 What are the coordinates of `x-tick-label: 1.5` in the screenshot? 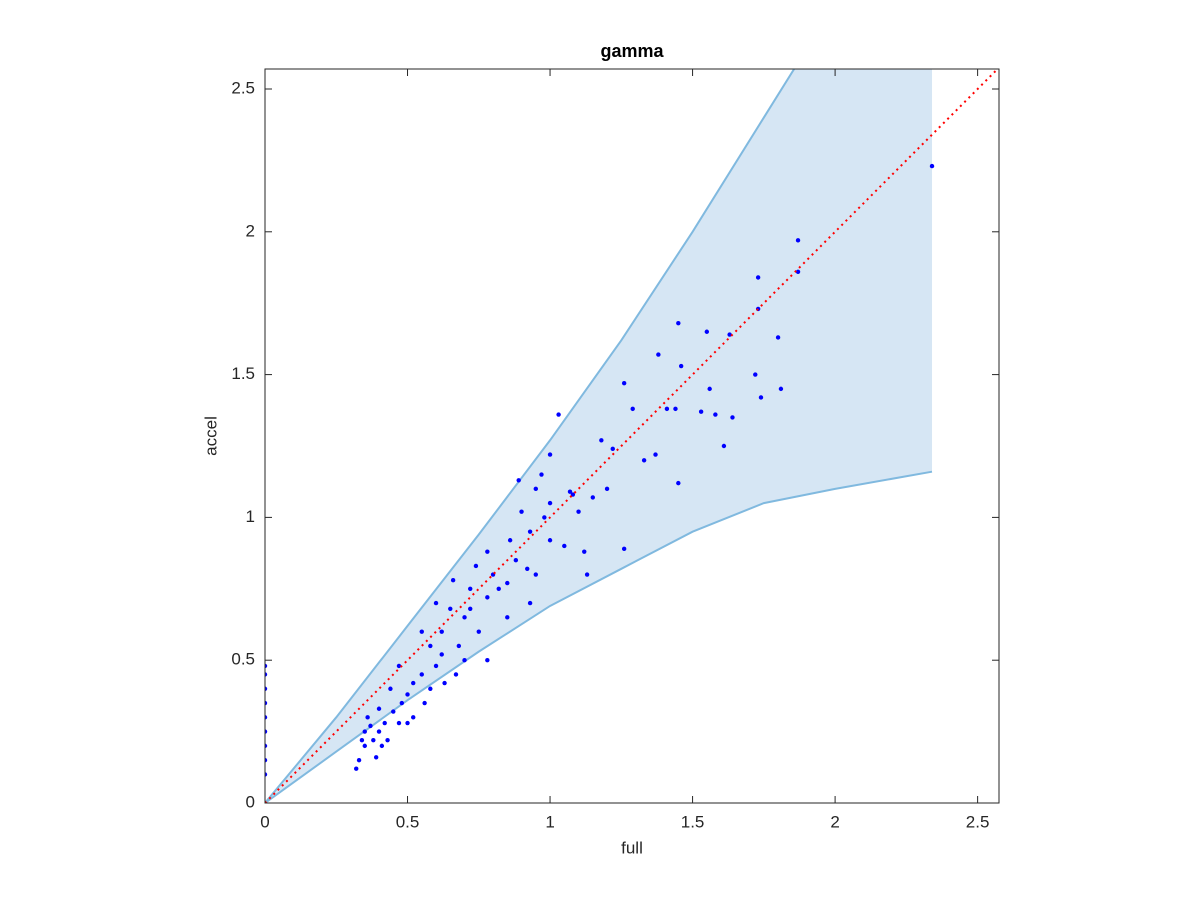 It's located at (693, 821).